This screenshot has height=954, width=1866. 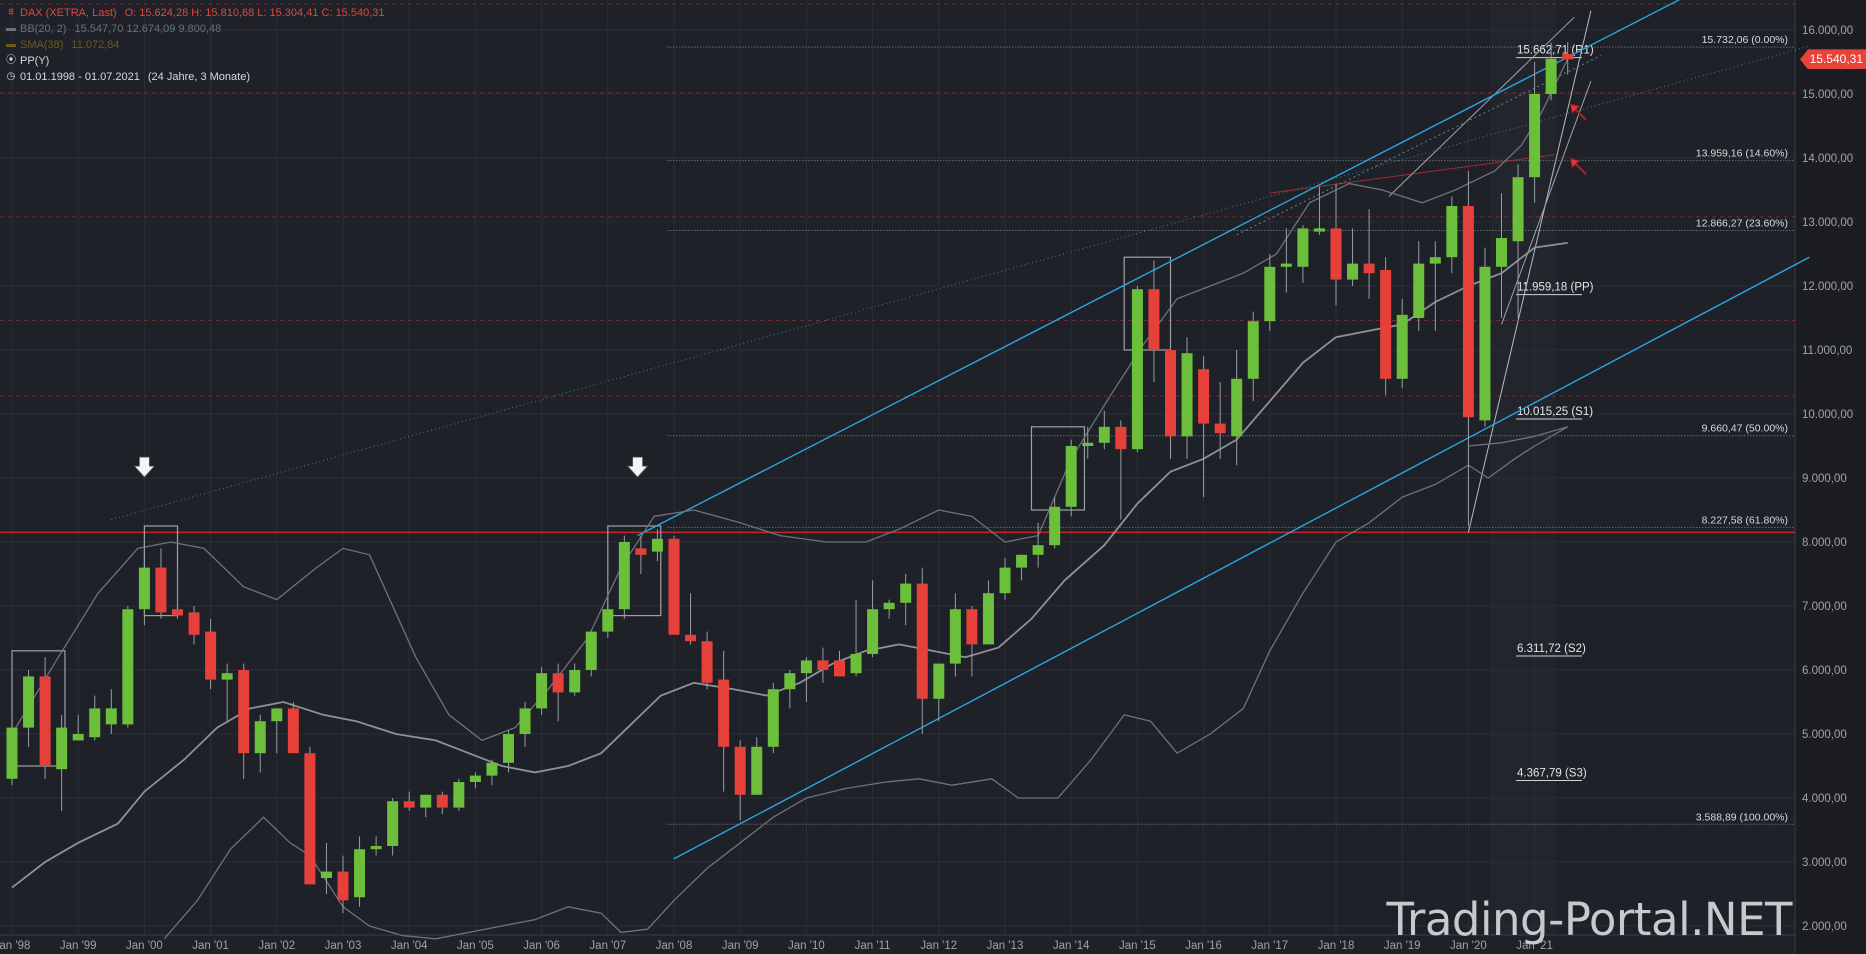 What do you see at coordinates (343, 946) in the screenshot?
I see `x-tick-label: Jan '03` at bounding box center [343, 946].